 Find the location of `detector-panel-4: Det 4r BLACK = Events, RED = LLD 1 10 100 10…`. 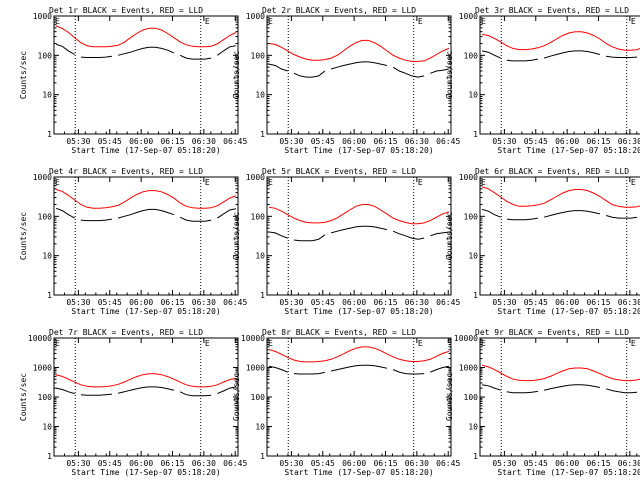

detector-panel-4: Det 4r BLACK = Events, RED = LLD 1 10 100 10… is located at coordinates (133, 241).